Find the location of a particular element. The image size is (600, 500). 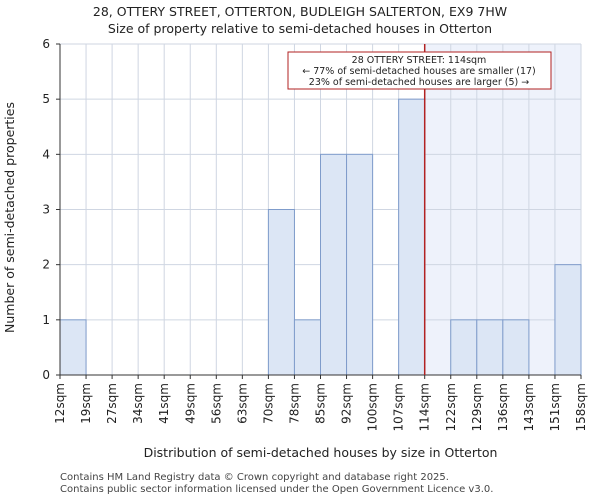

x-tick-label: 70sqm is located at coordinates (268, 403).